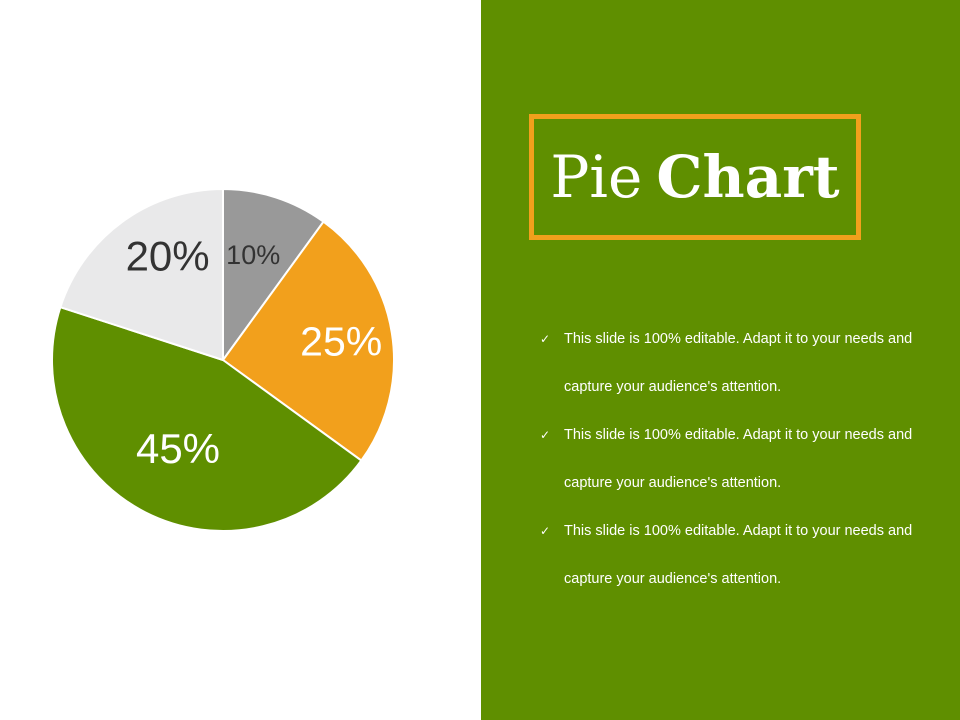  Describe the element at coordinates (596, 177) in the screenshot. I see `page-title-part1: Pie` at that location.